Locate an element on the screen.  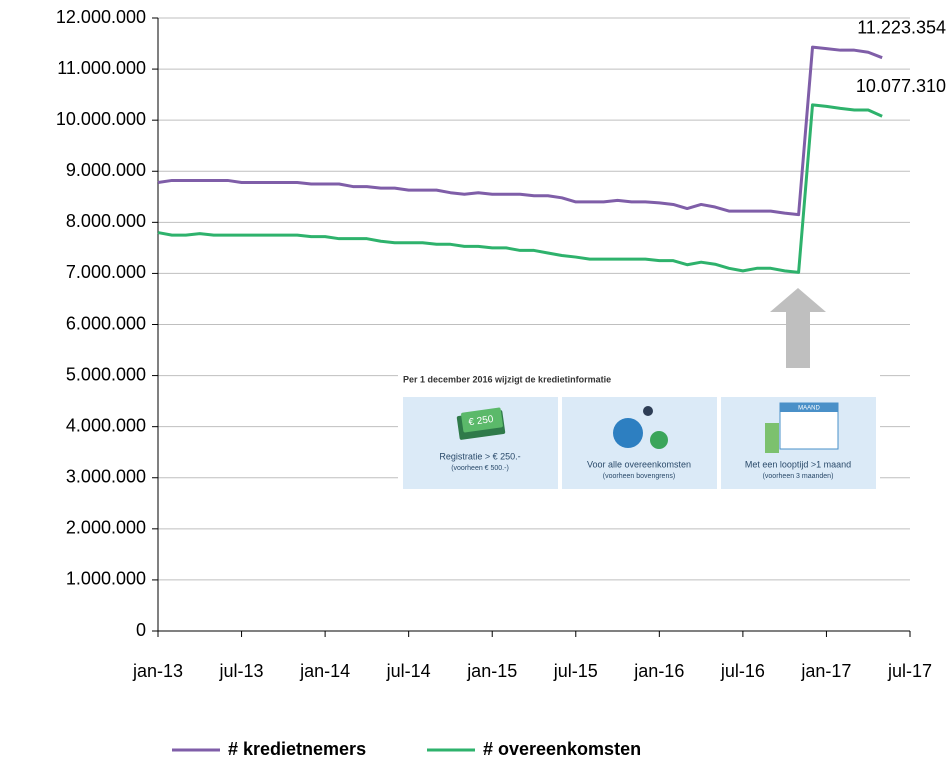
y-tick-label: 12.000.000 is located at coordinates (101, 17).